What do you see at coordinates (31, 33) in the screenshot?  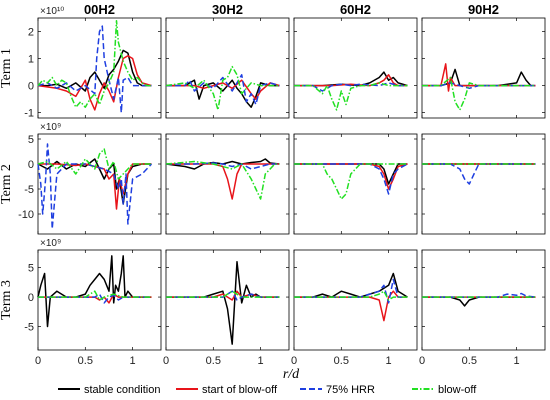 I see `y-tick-label: 2` at bounding box center [31, 33].